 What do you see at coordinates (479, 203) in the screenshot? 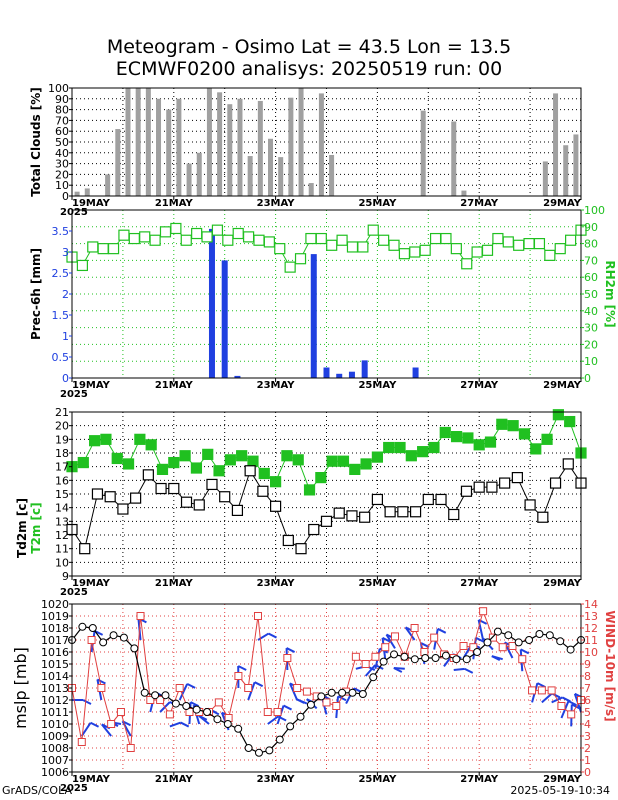
I see `panel-0-date-label: 27MAY` at bounding box center [479, 203].